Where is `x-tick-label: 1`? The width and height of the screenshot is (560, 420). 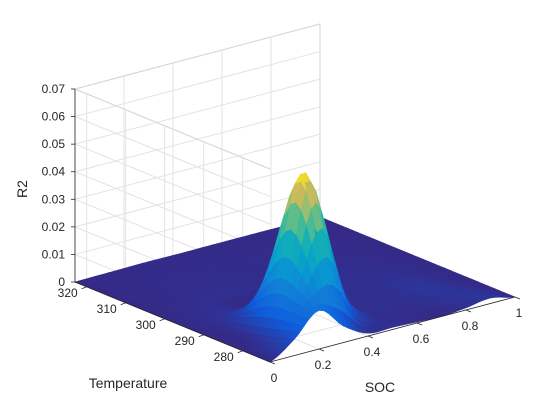
x-tick-label: 1 is located at coordinates (519, 313).